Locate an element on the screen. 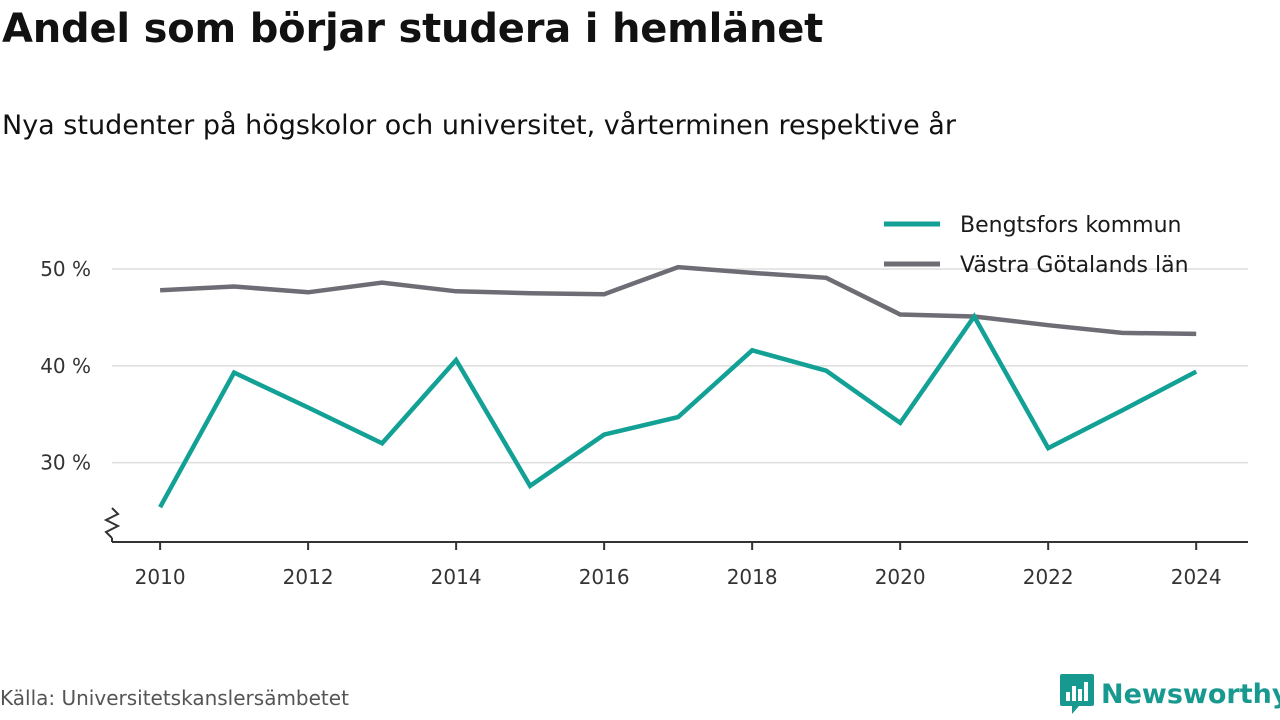 The image size is (1280, 720). legend-label-bengtsfors-kommun: Bengtsfors kommun is located at coordinates (1071, 225).